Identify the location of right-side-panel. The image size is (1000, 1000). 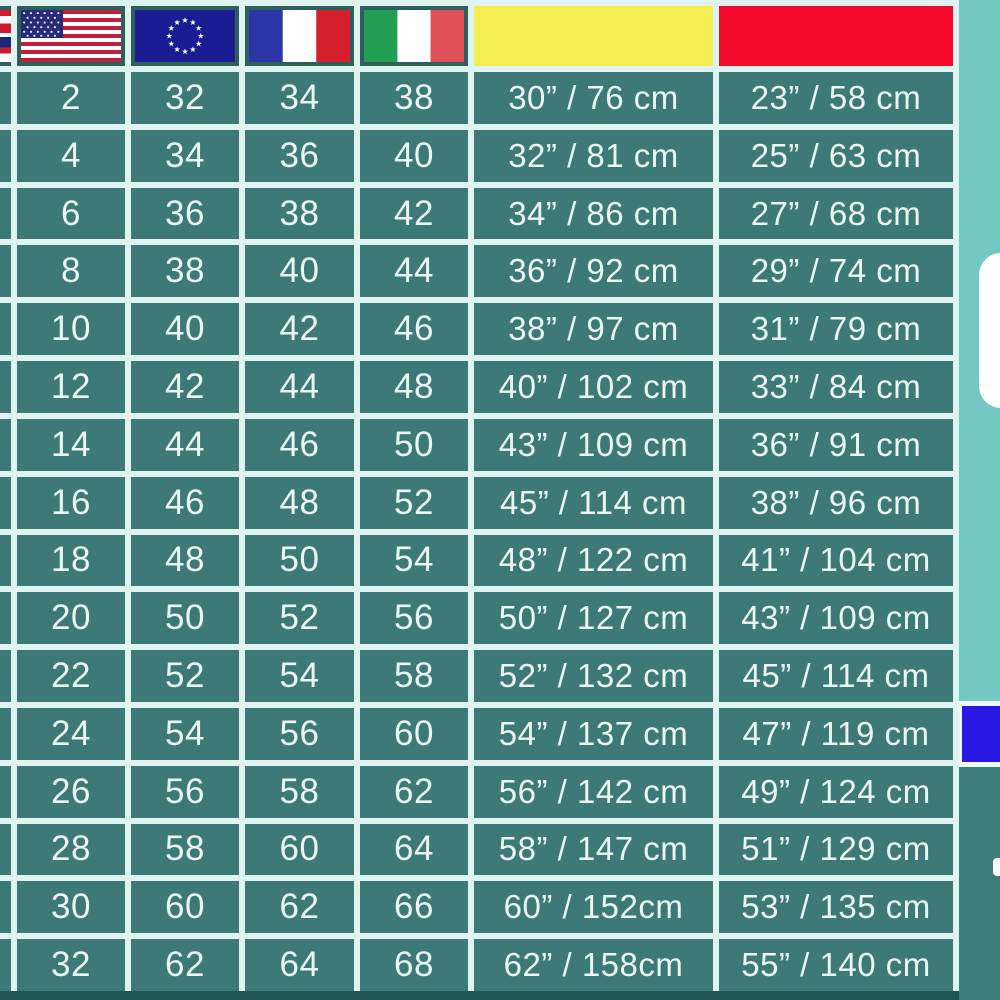
(979, 500).